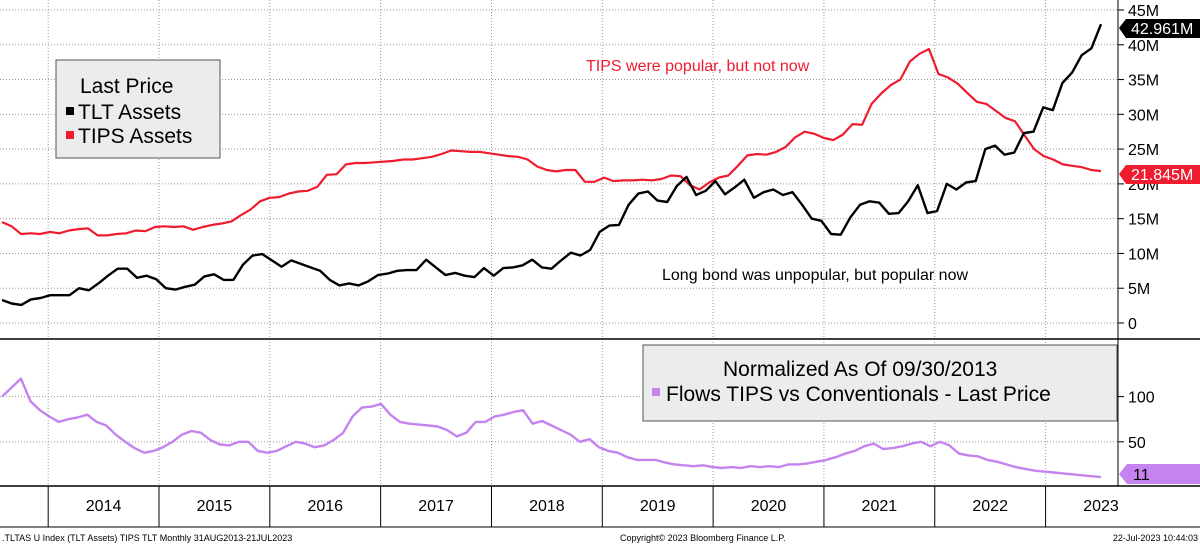 The image size is (1200, 546). I want to click on top-tick-label: 15M, so click(1143, 220).